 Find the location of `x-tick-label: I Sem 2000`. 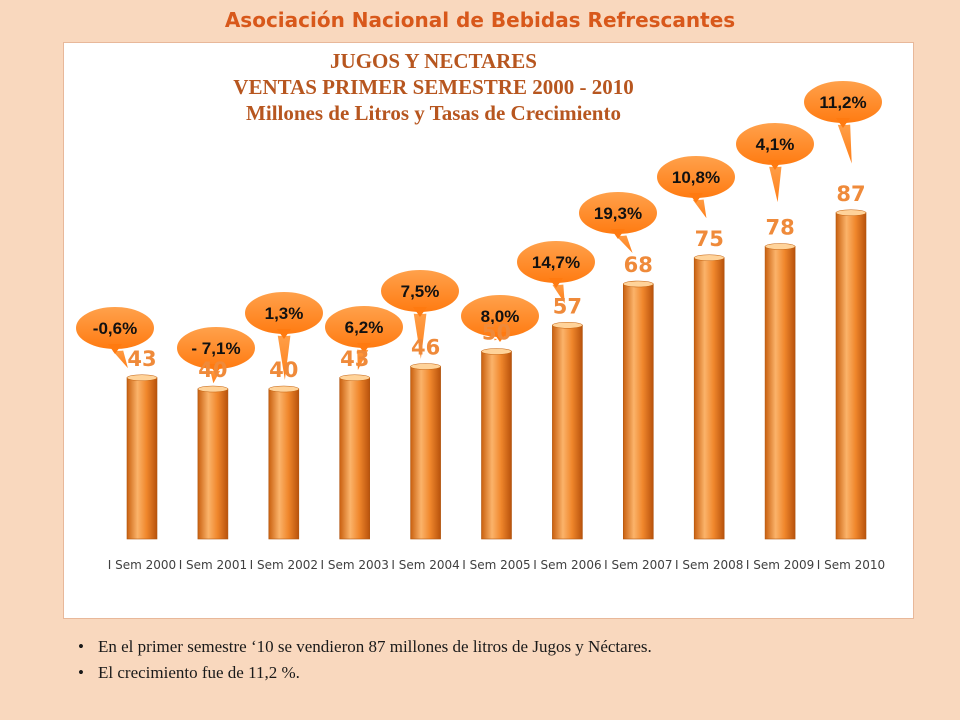

x-tick-label: I Sem 2000 is located at coordinates (142, 565).